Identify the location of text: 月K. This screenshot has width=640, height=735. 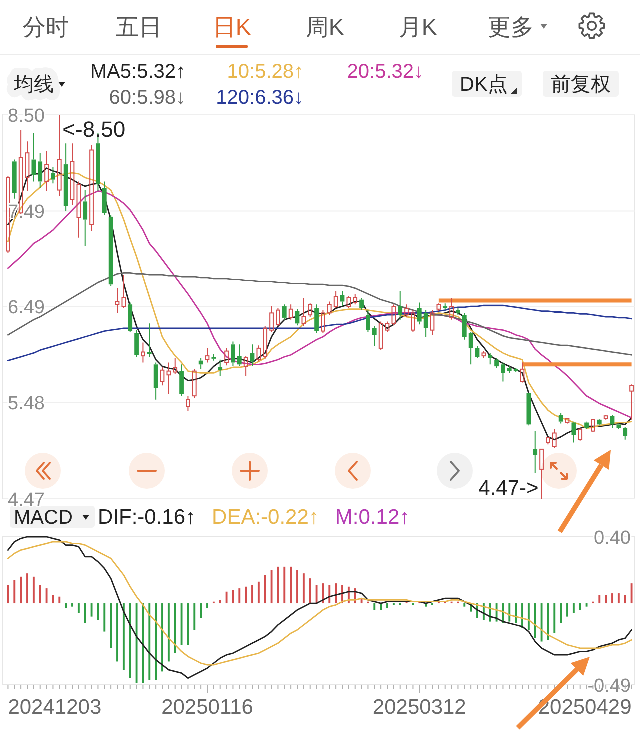
(418, 27).